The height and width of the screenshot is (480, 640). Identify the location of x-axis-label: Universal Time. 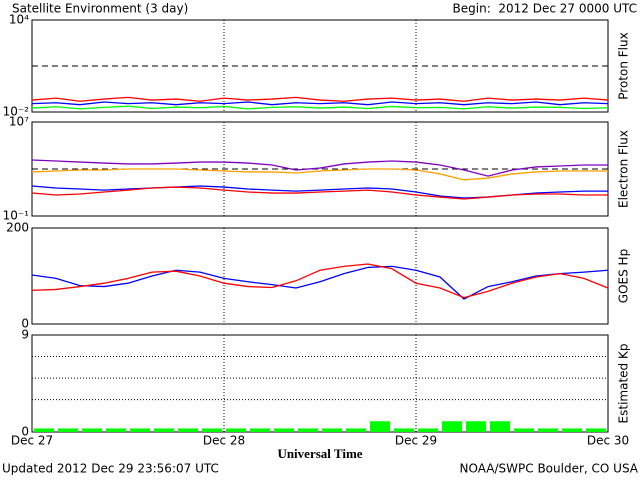
(319, 453).